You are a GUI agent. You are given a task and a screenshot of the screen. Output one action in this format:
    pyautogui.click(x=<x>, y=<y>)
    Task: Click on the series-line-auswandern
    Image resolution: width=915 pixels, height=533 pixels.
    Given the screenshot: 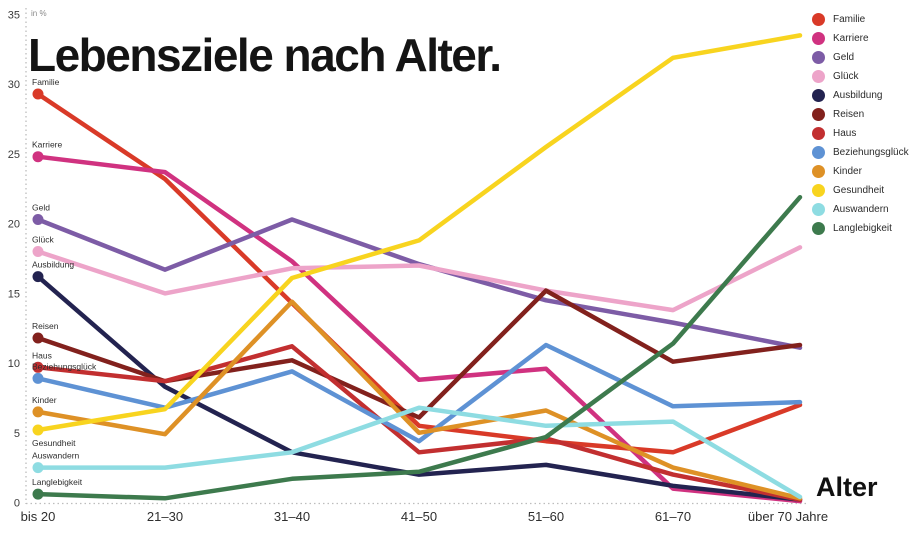 What is the action you would take?
    pyautogui.click(x=419, y=452)
    